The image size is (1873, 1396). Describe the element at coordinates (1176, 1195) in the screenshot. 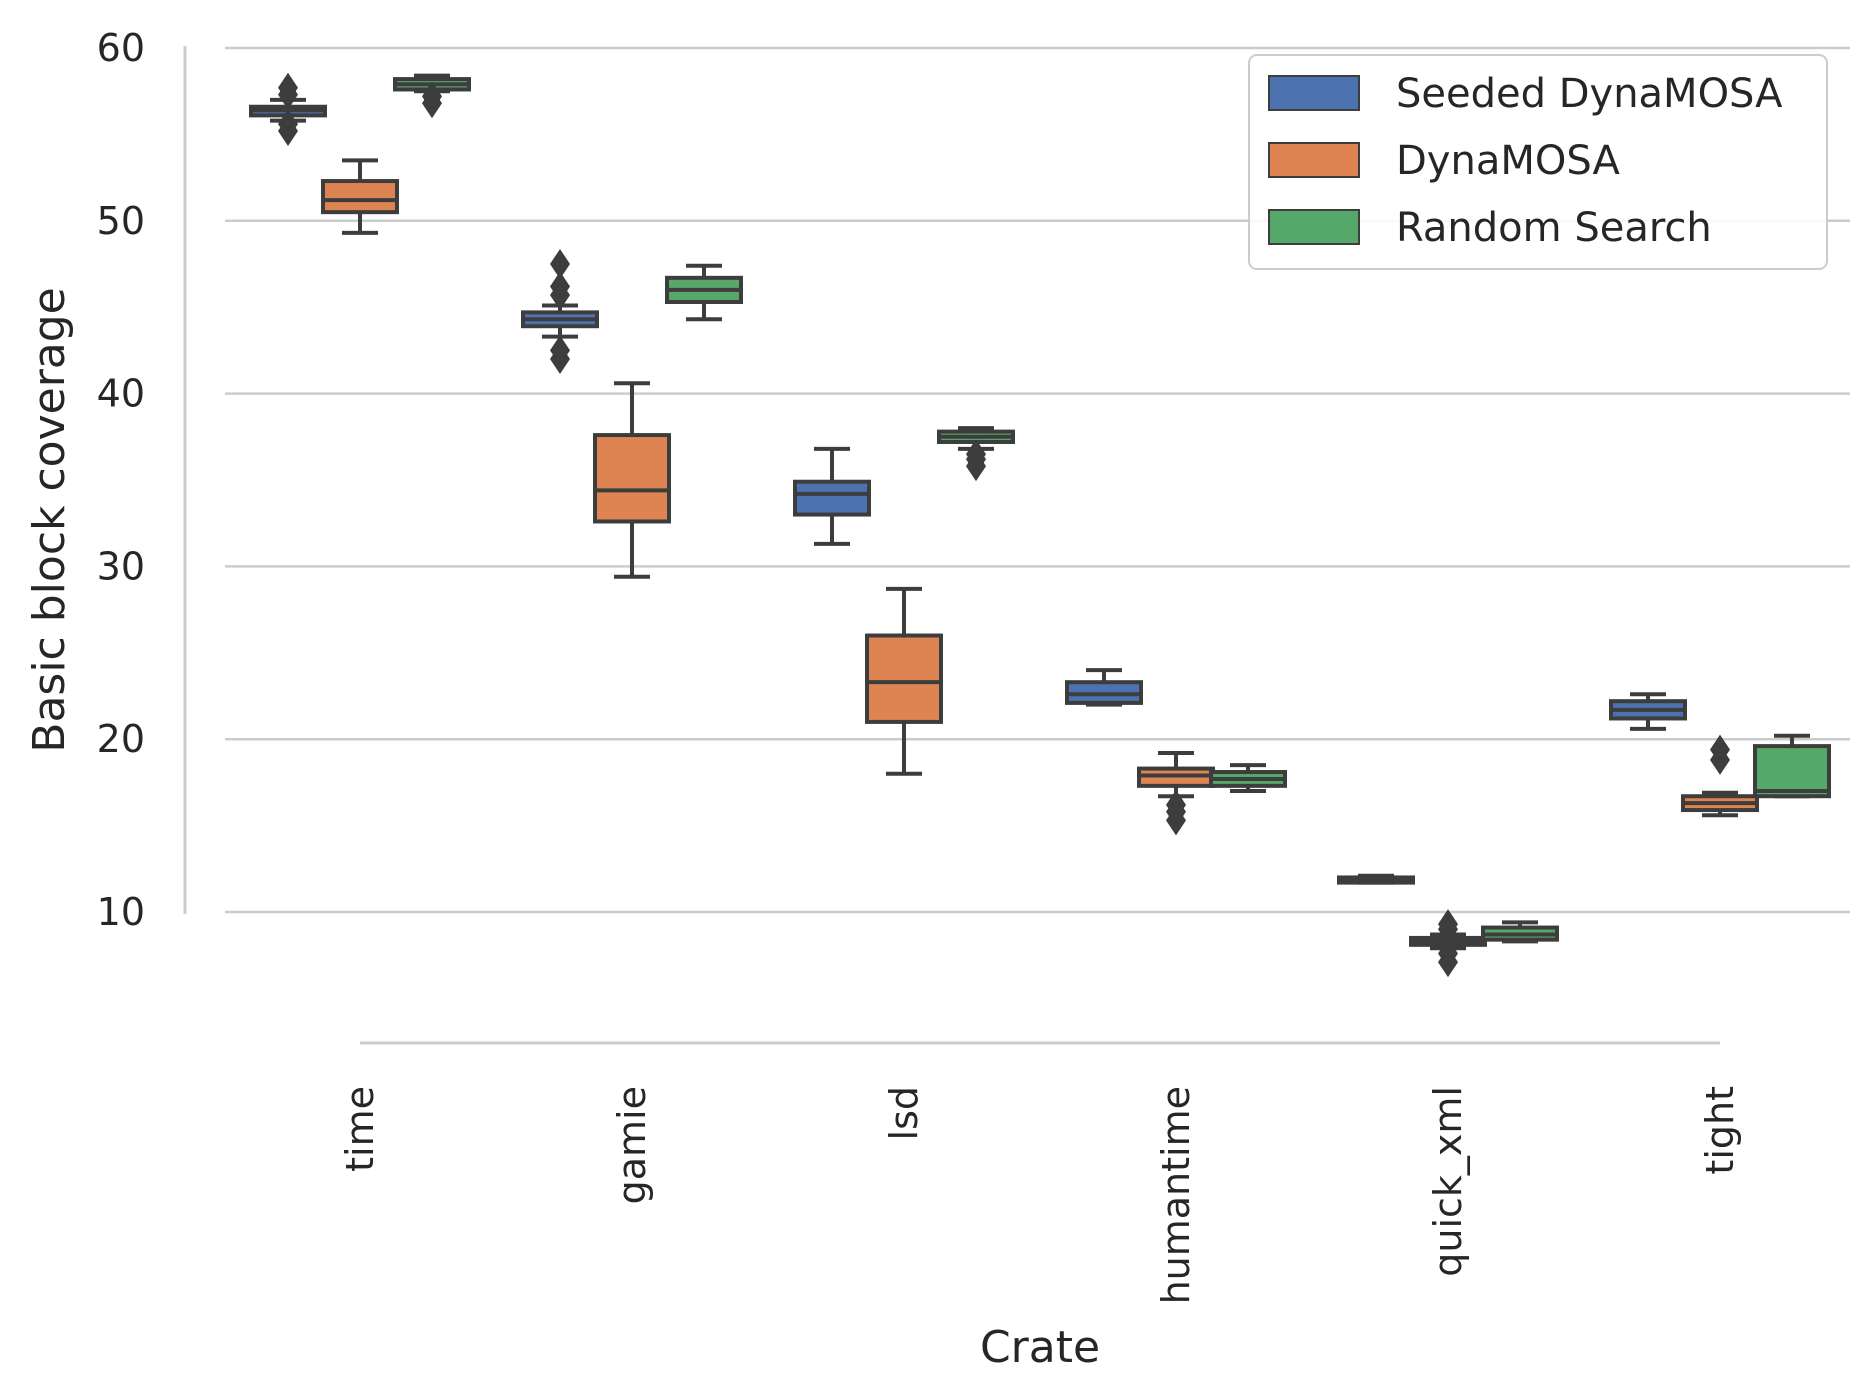

I see `x-tick-label: humantime` at that location.